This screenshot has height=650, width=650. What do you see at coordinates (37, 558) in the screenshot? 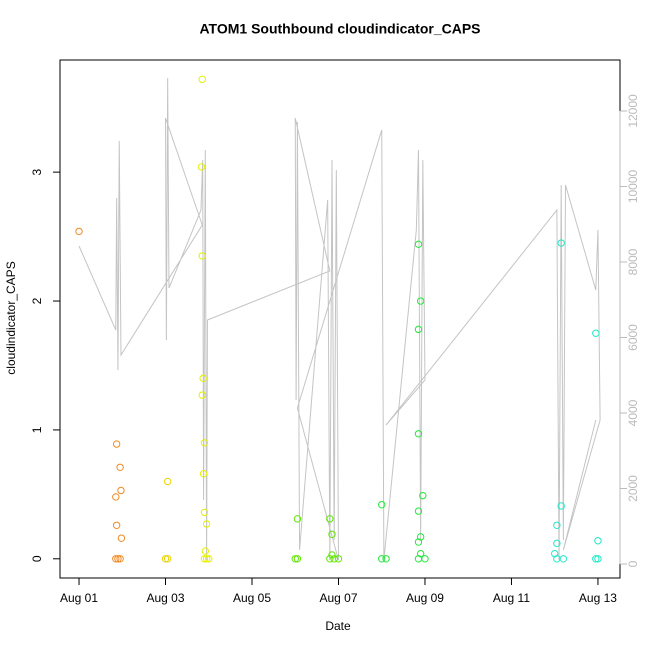
I see `y-tick-label: 0` at bounding box center [37, 558].